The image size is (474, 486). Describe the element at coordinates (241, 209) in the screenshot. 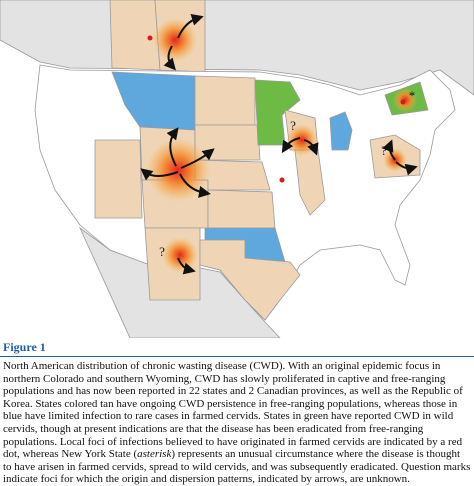

I see `kansas` at that location.